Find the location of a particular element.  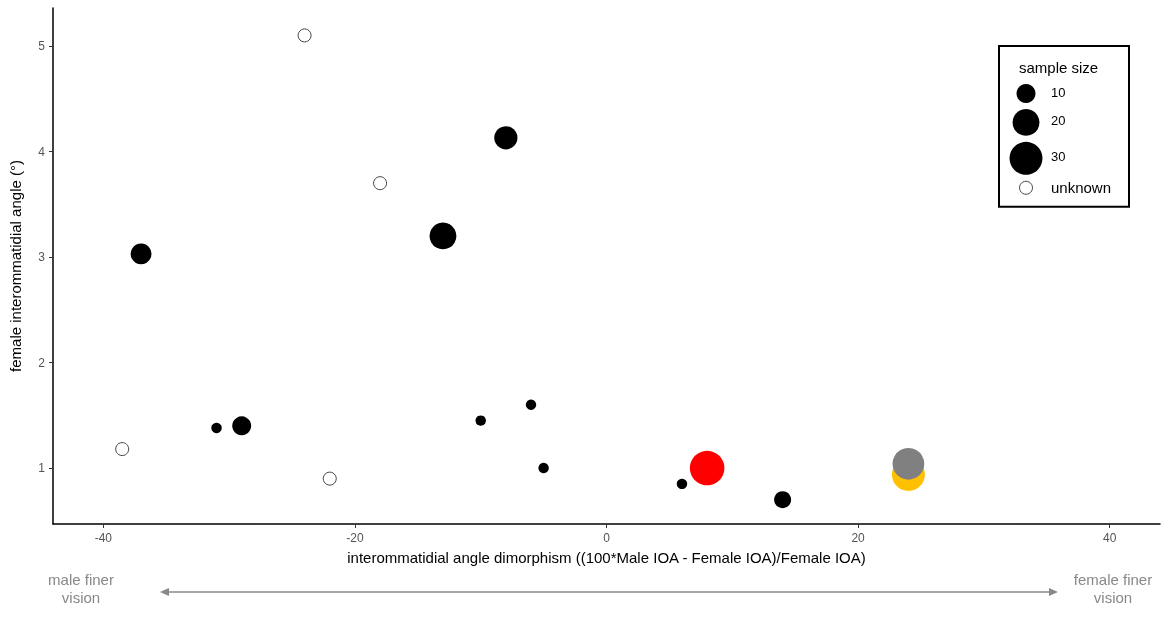

text: female finer vision is located at coordinates (1113, 589).